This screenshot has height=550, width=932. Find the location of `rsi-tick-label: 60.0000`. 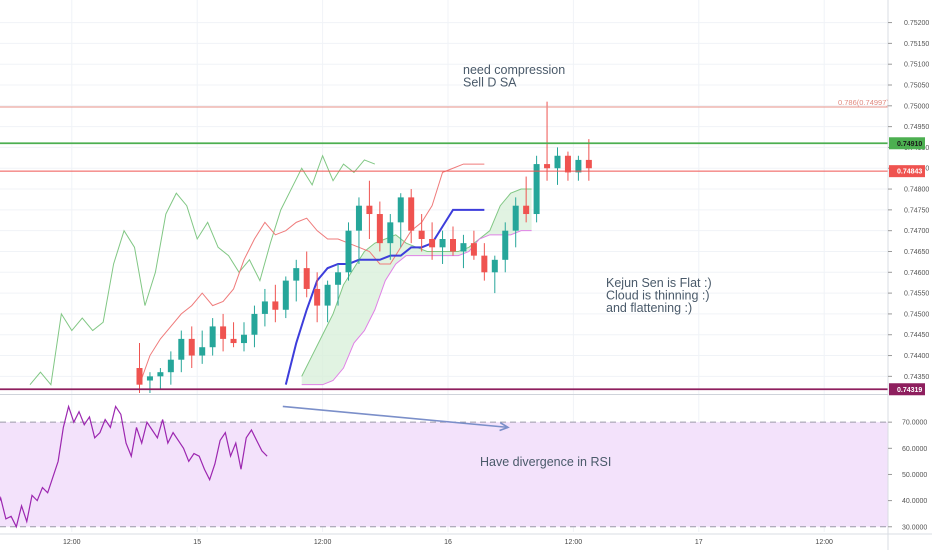

rsi-tick-label: 60.0000 is located at coordinates (914, 449).